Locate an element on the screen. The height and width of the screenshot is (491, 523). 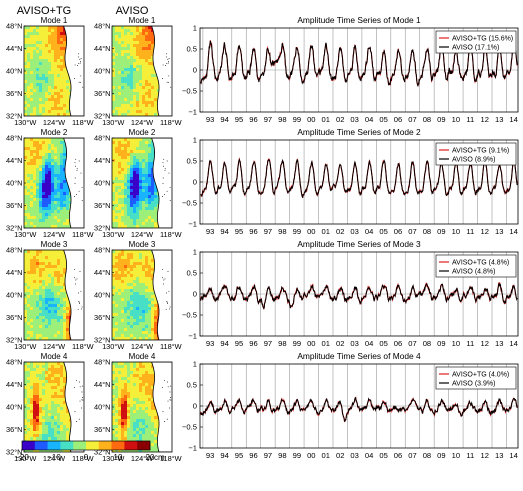
legend: AVISO+TG (4.0%) AVISO (3.9%) is located at coordinates (476, 378).